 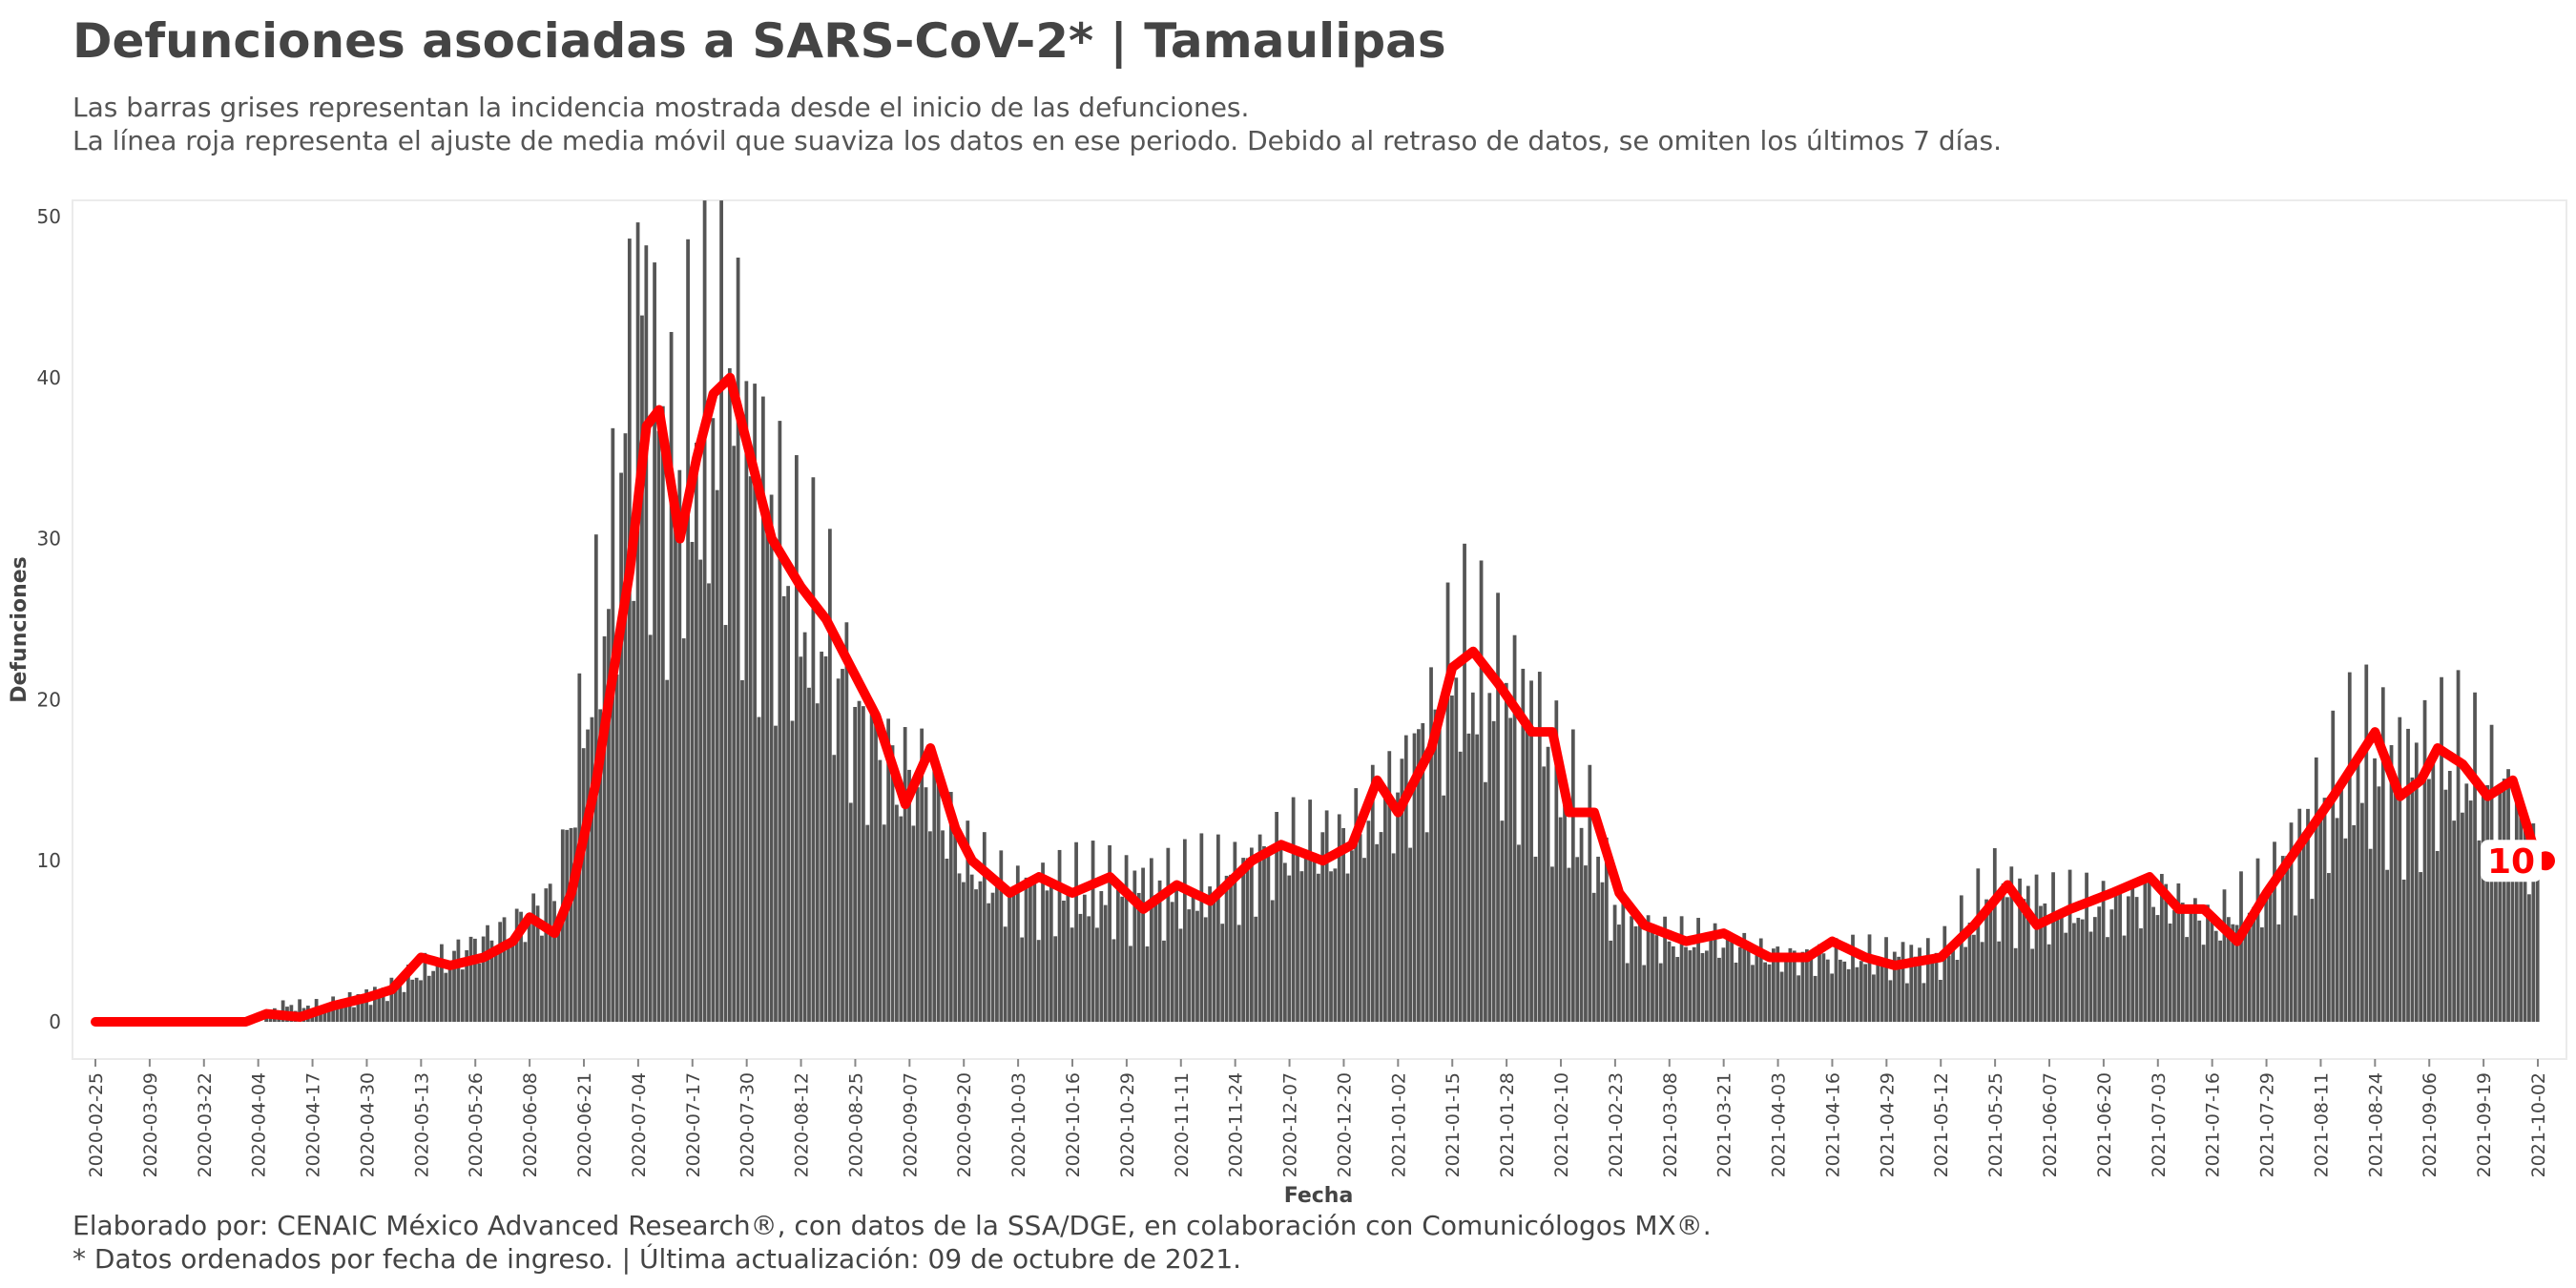 I want to click on x-tick-label: 2020-03-22, so click(x=205, y=1124).